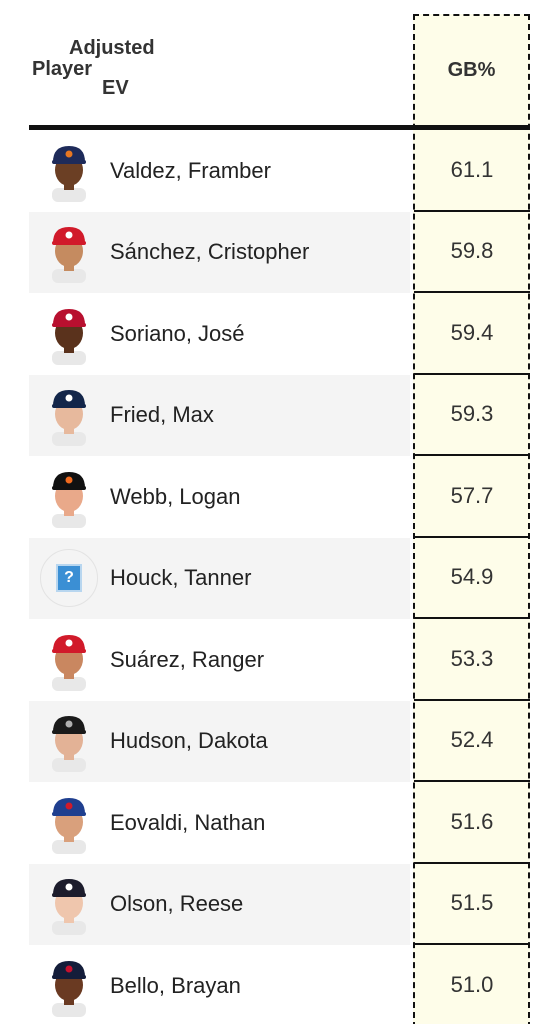 This screenshot has width=541, height=1024. I want to click on table-row: Valdez, Framber 61.1, so click(279, 171).